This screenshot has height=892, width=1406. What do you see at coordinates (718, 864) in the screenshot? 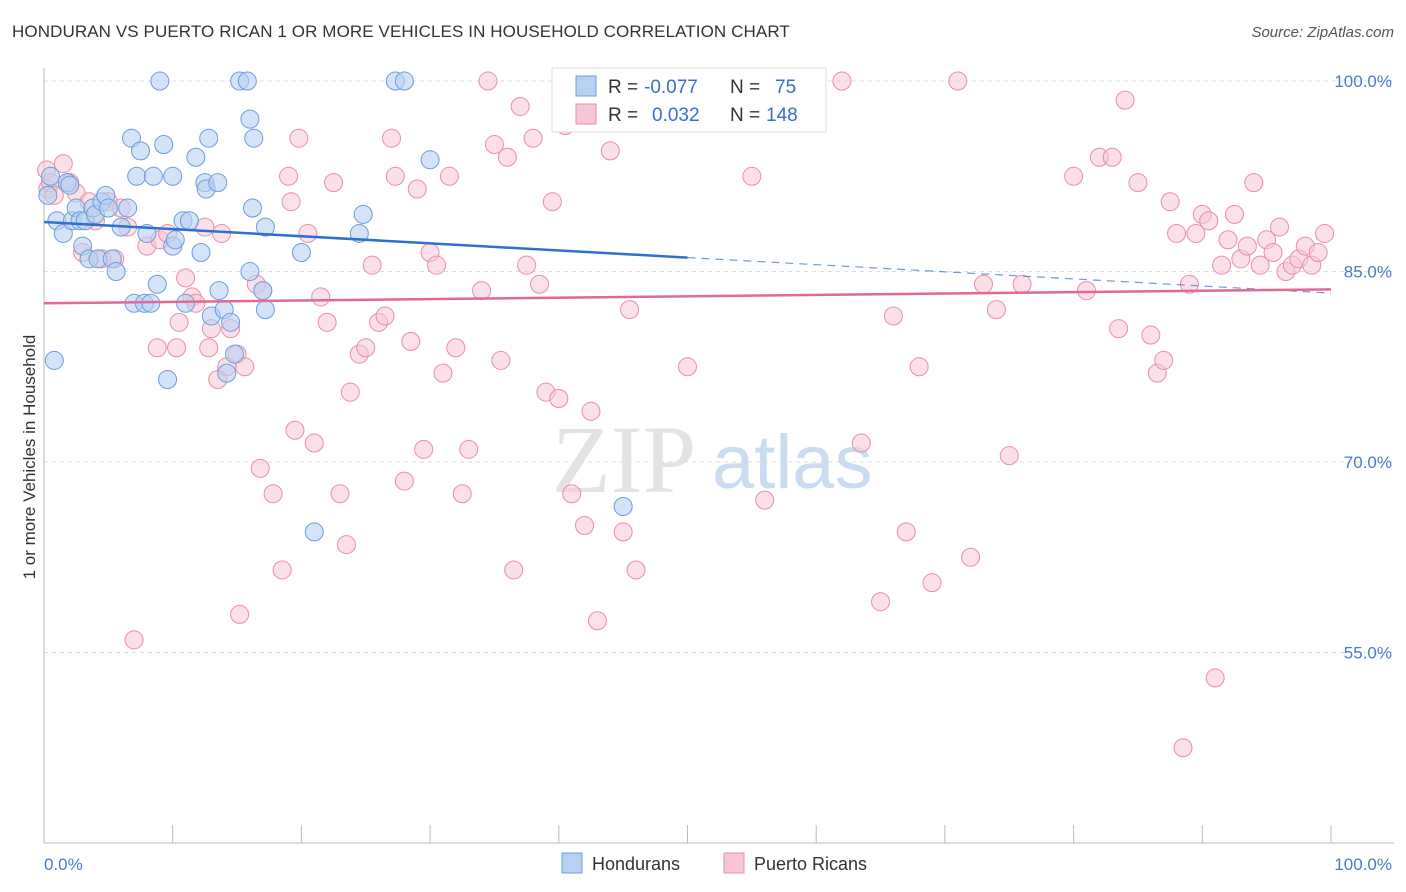
I see `x-tick-labels: 0.0% 100.0%` at bounding box center [718, 864].